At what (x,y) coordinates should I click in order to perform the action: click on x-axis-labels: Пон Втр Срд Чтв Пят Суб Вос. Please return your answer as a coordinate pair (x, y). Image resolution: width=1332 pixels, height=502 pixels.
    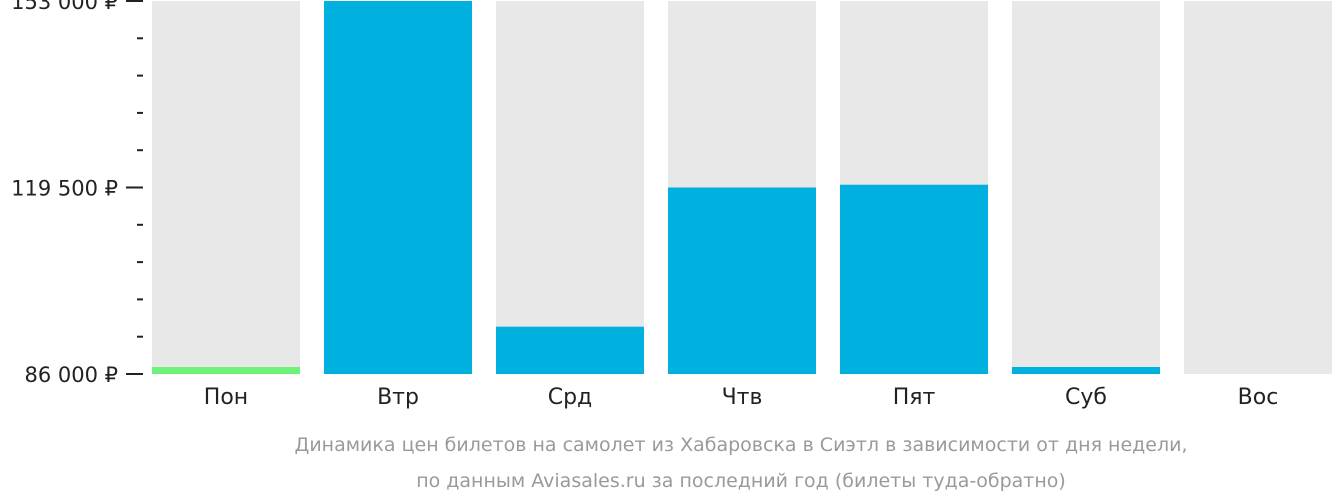
    Looking at the image, I should click on (741, 397).